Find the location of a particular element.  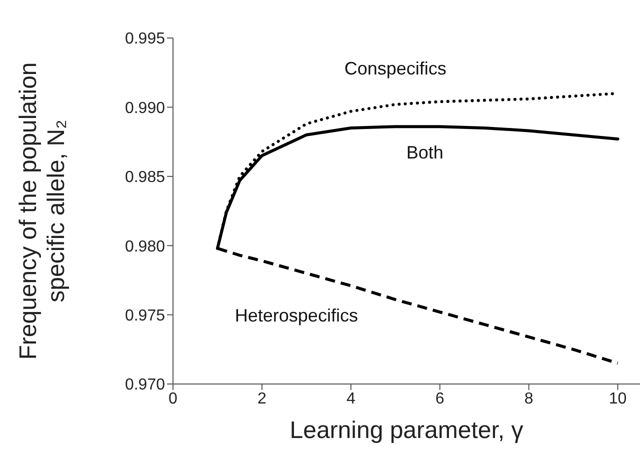

y-tick-label: 0.970 is located at coordinates (145, 385).